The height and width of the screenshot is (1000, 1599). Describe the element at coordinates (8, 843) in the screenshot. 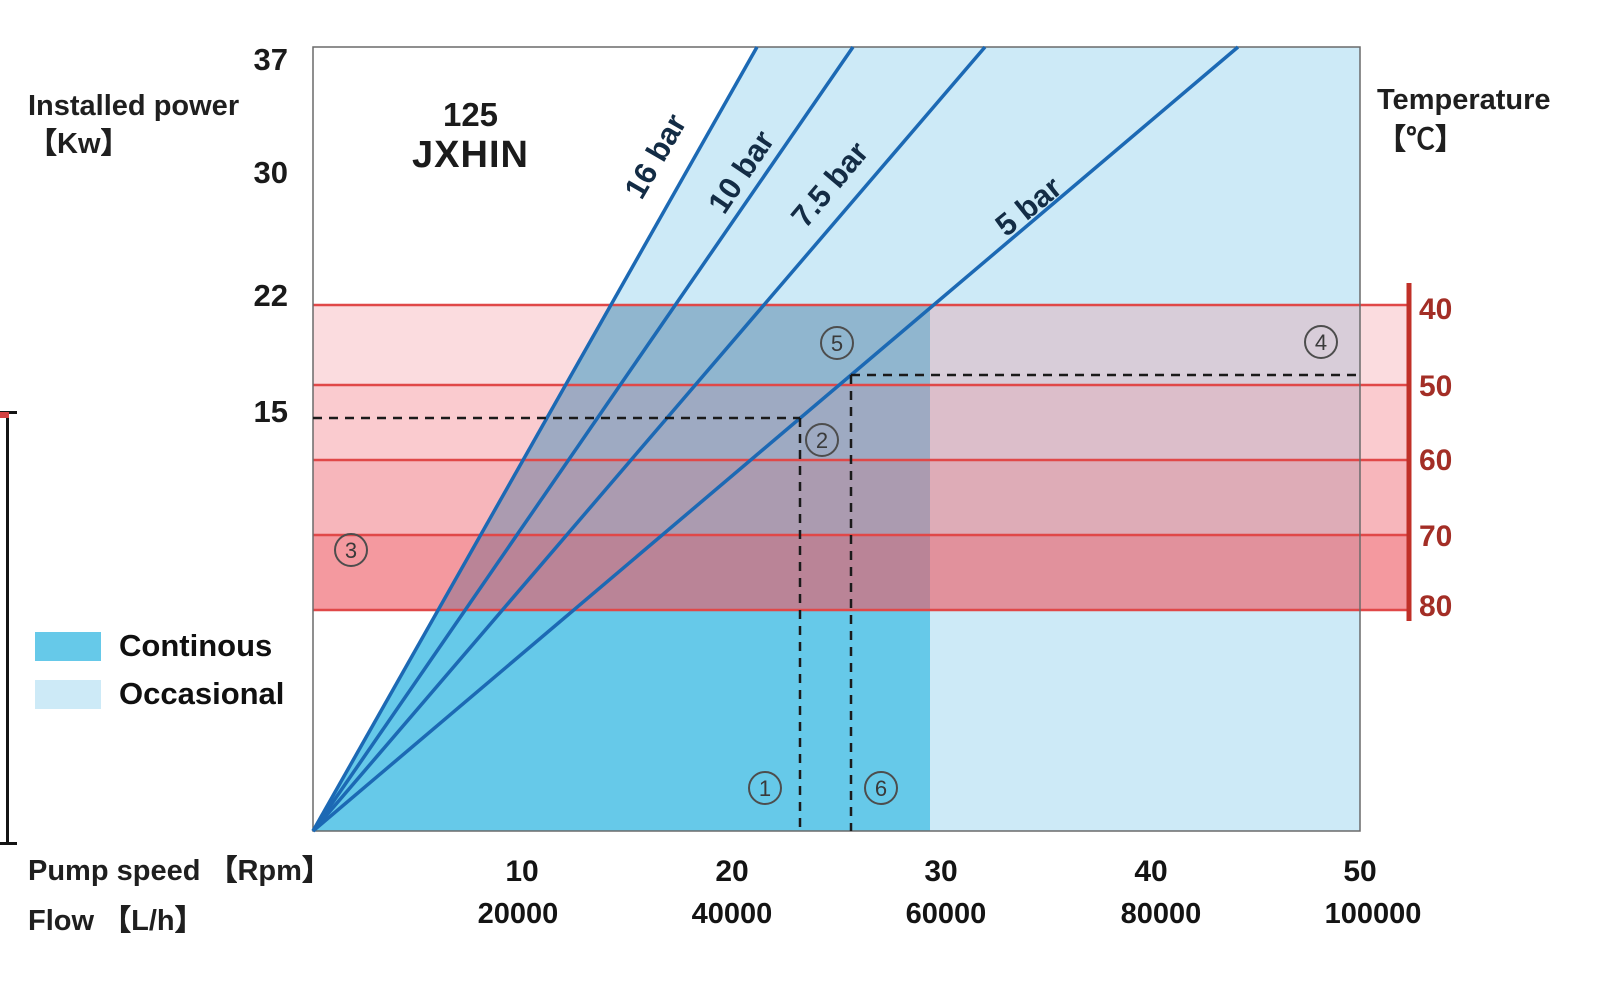

I see `cropped-axis-fragment-bottom-cap` at that location.